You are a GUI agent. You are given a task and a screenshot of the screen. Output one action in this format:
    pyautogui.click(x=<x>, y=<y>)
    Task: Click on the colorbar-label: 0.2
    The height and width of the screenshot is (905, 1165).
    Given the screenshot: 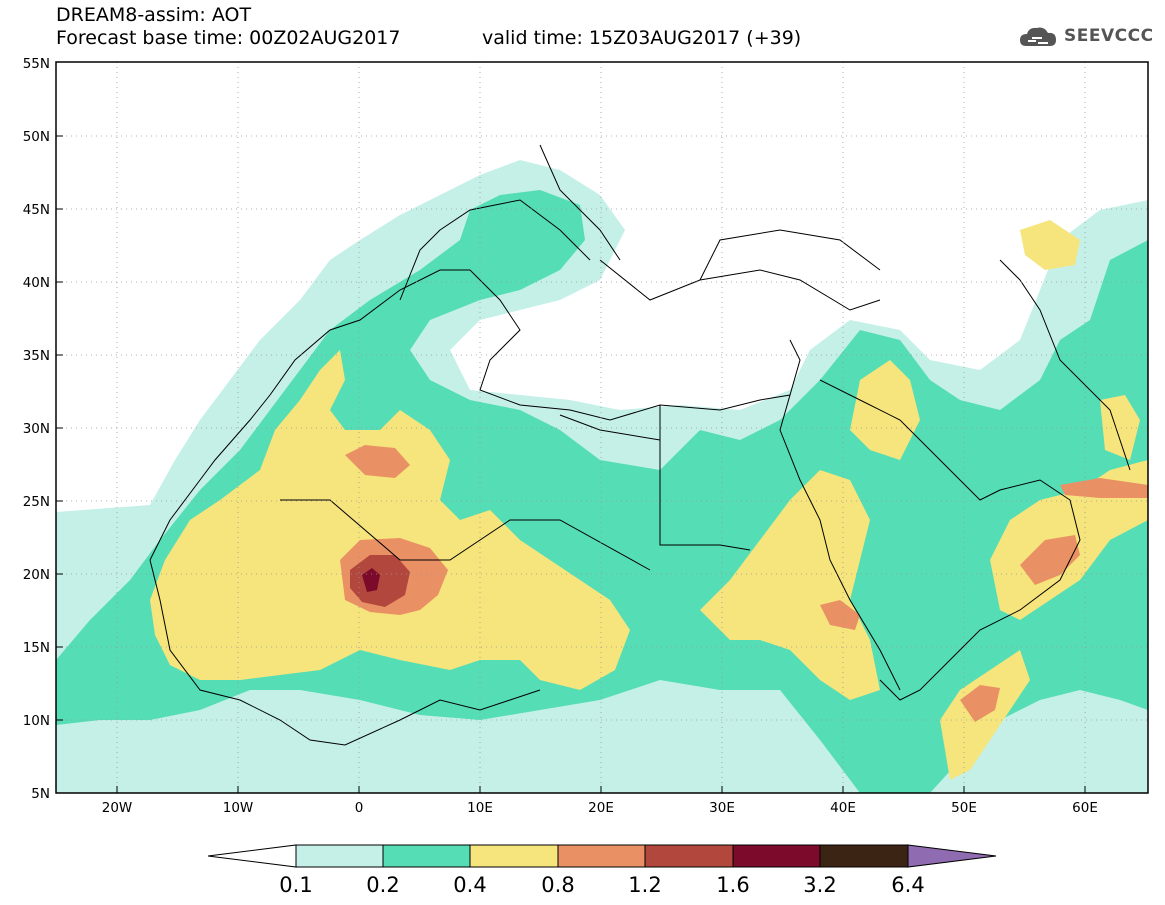 What is the action you would take?
    pyautogui.click(x=382, y=885)
    